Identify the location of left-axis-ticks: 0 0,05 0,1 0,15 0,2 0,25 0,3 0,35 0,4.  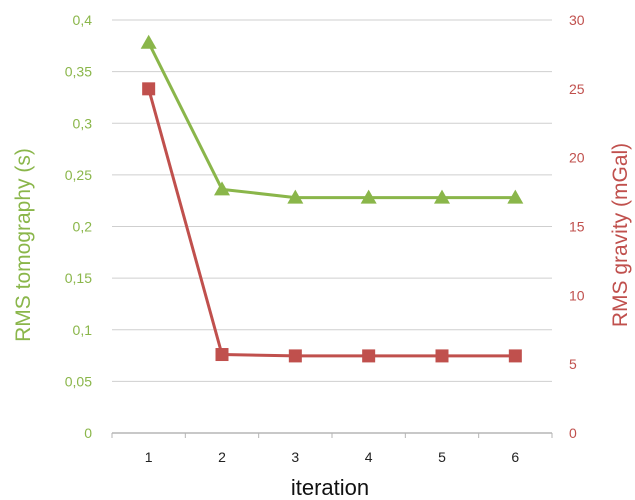
(78, 226).